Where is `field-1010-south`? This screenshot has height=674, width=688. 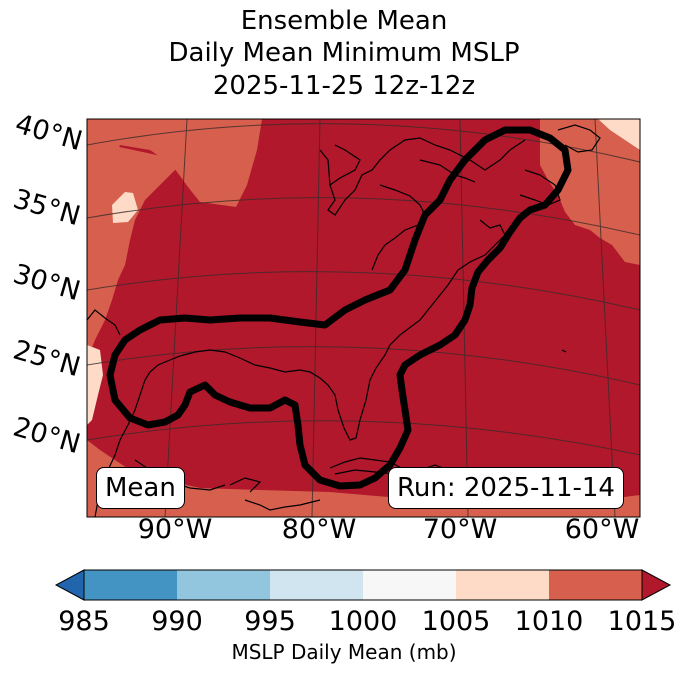
field-1010-south is located at coordinates (363, 478).